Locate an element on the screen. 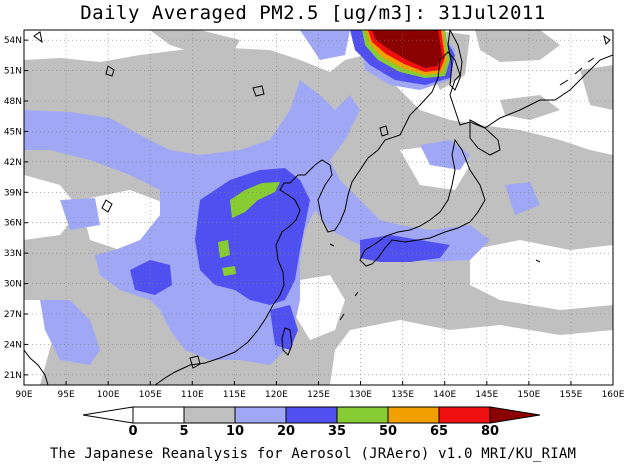 The image size is (626, 466). lon-tick-label: 120E is located at coordinates (276, 395).